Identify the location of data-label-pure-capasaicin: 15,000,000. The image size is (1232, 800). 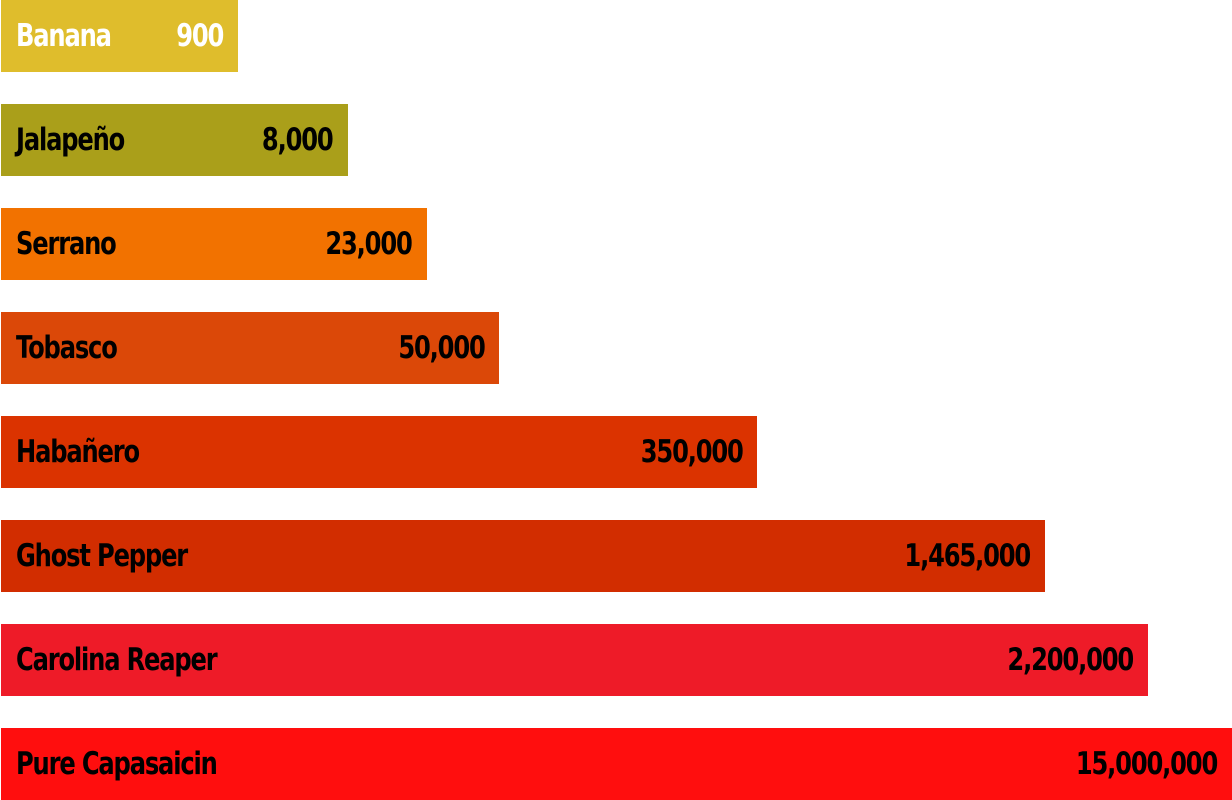
(1146, 764).